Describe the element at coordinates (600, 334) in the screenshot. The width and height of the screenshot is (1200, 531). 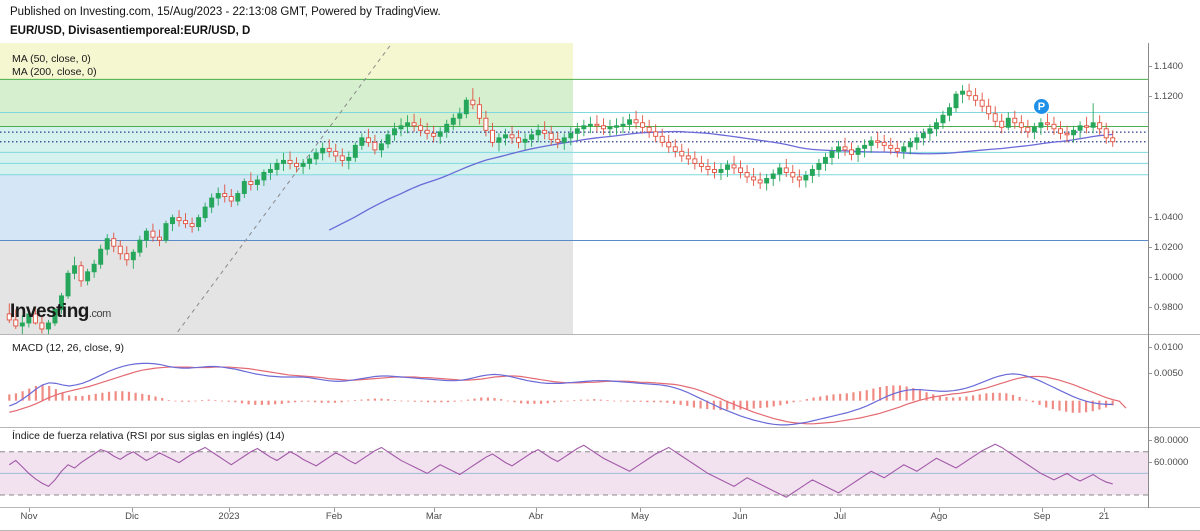
I see `divider-macd` at that location.